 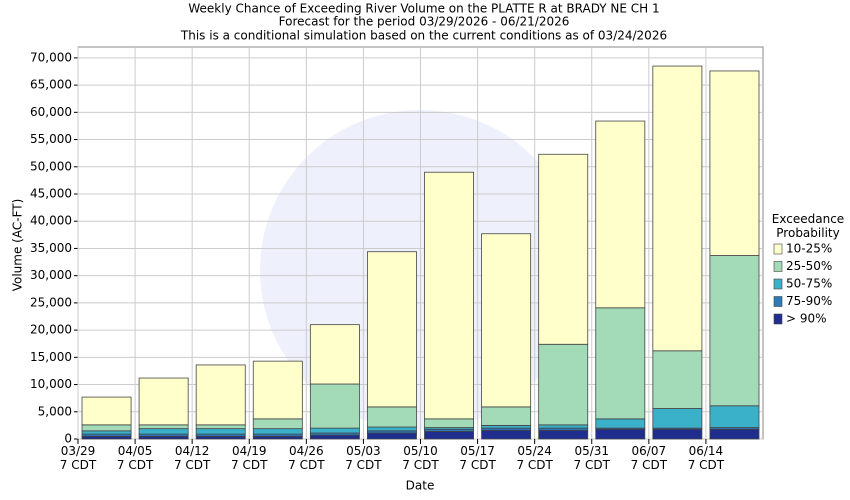 What do you see at coordinates (806, 319) in the screenshot?
I see `legend-label: > 90%` at bounding box center [806, 319].